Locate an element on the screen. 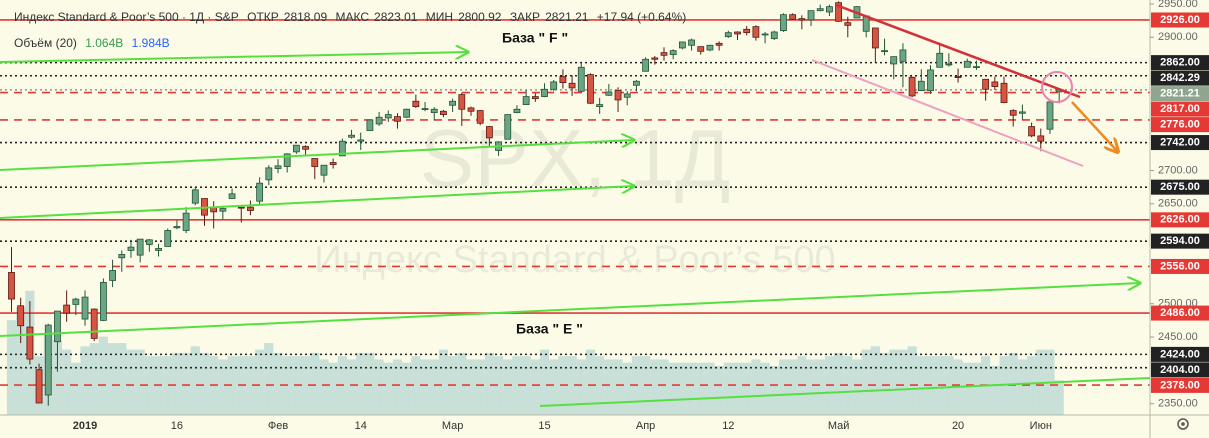  support-line is located at coordinates (947, 113).